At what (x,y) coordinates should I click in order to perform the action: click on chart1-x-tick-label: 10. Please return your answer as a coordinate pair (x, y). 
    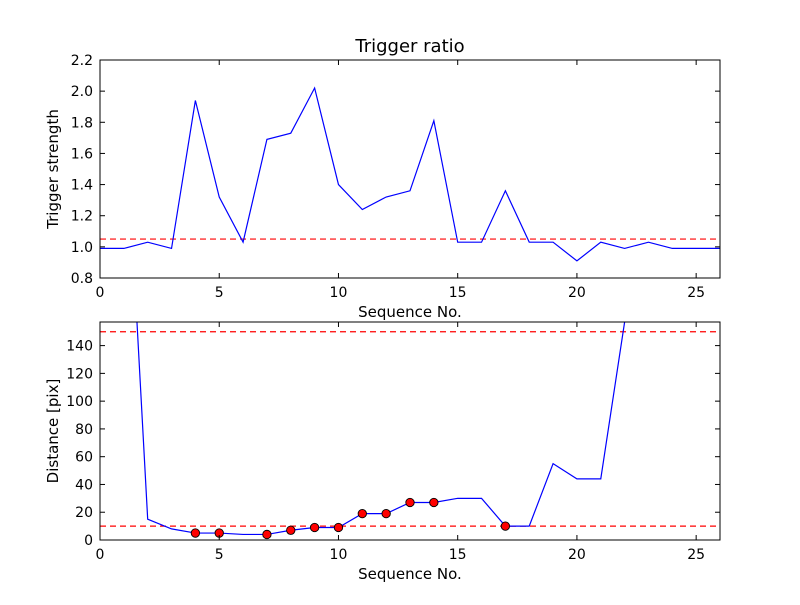
    Looking at the image, I should click on (339, 555).